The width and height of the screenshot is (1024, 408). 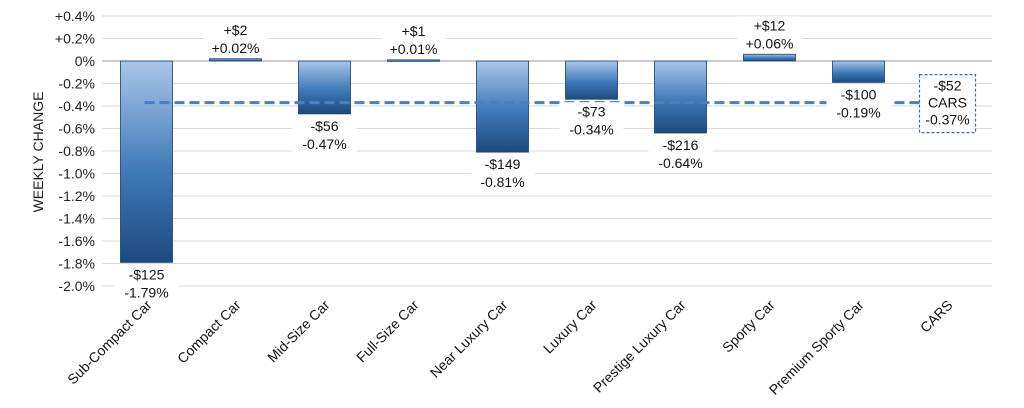 I want to click on data-label-dollar: -$56, so click(x=324, y=126).